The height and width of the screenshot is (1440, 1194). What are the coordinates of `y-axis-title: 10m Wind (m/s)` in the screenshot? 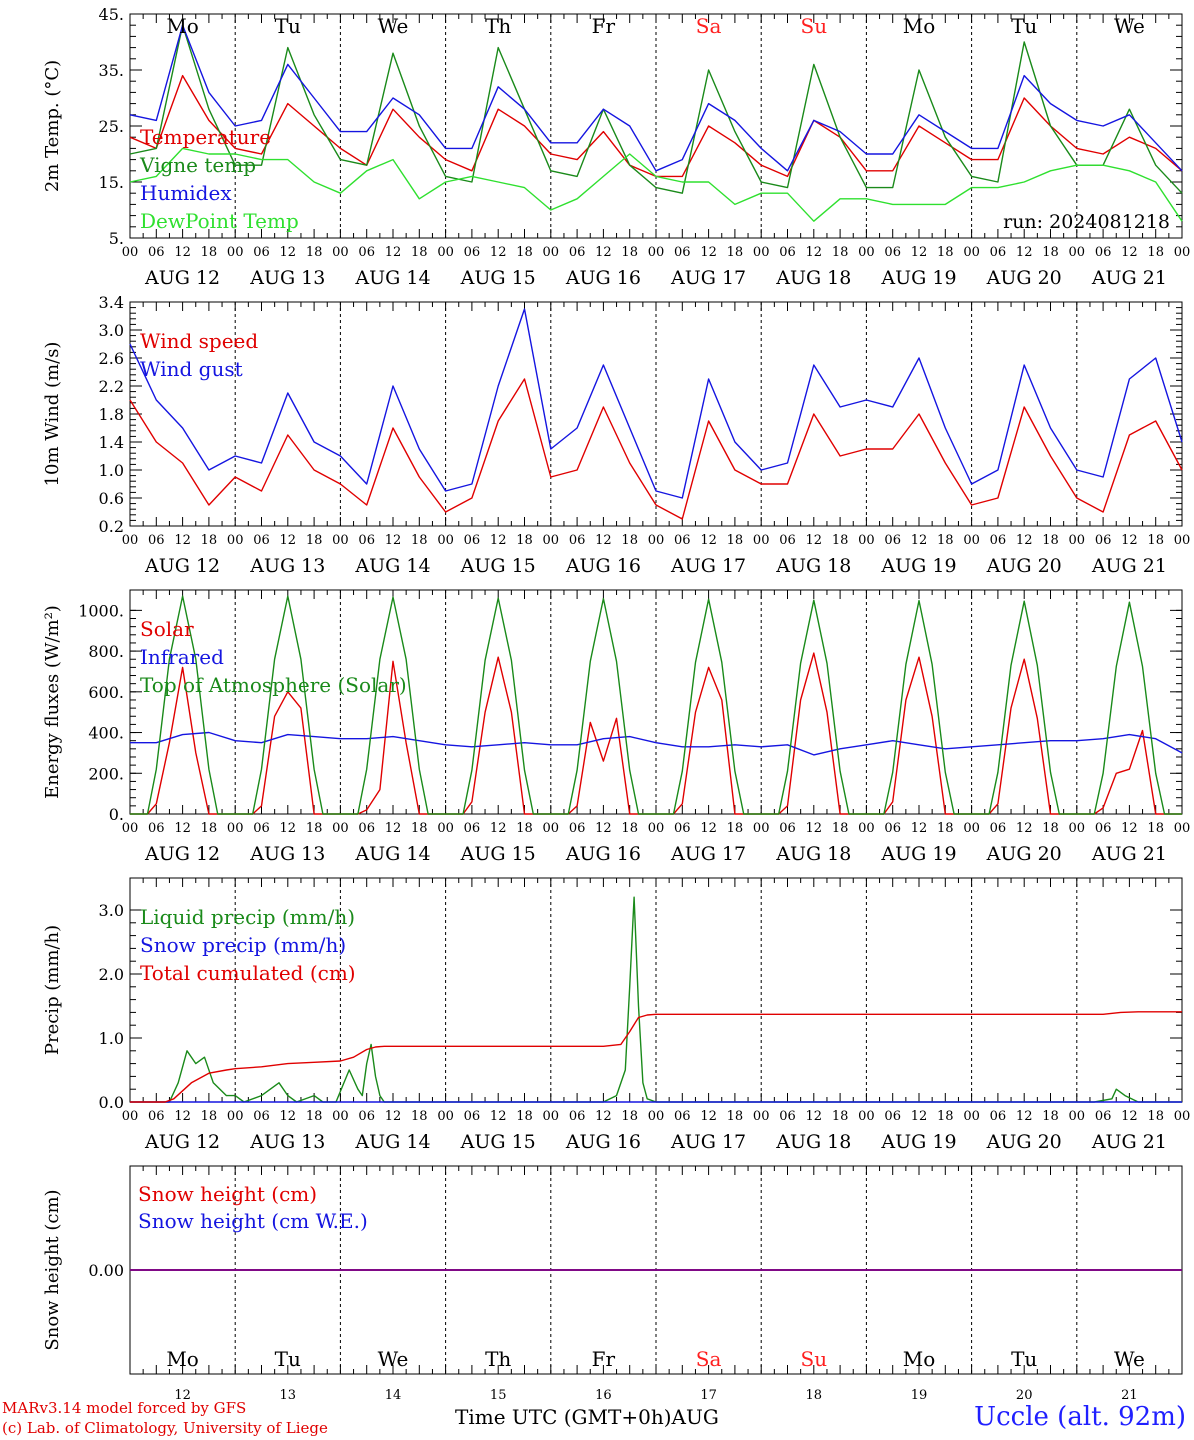 It's located at (52, 414).